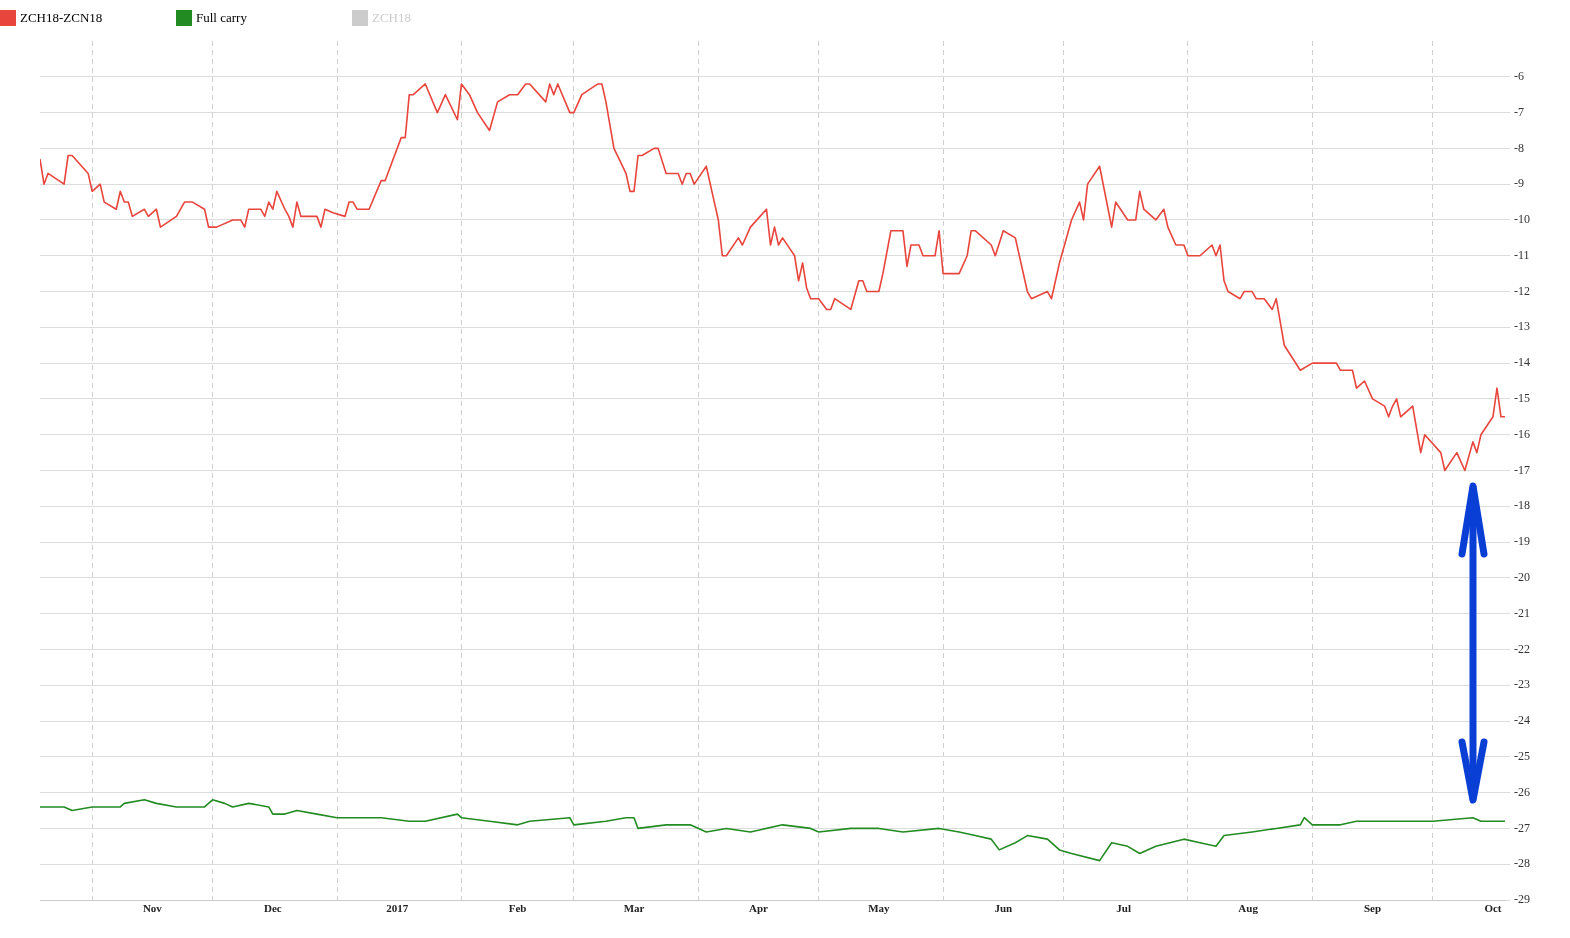 This screenshot has width=1570, height=938. Describe the element at coordinates (1522, 755) in the screenshot. I see `y-tick-label: -25` at that location.